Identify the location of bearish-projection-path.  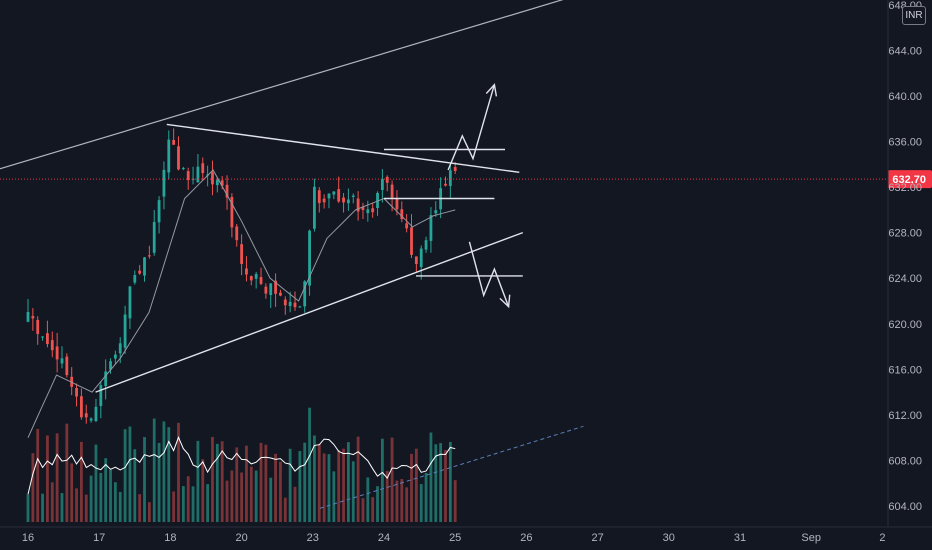
(489, 274).